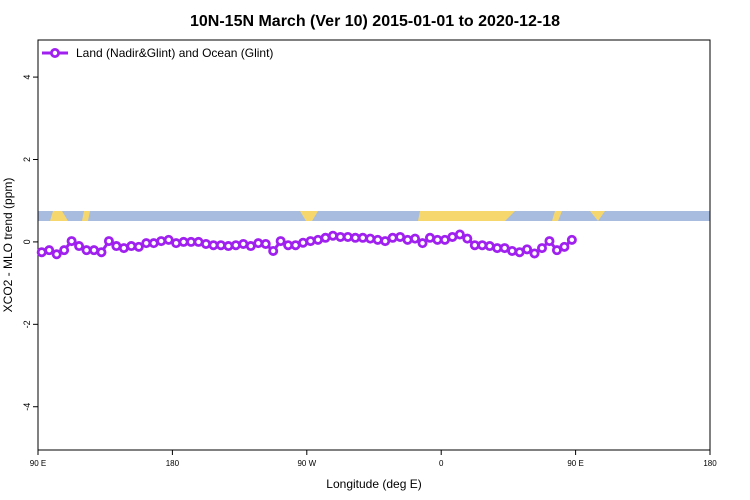 The width and height of the screenshot is (750, 500). Describe the element at coordinates (27, 324) in the screenshot. I see `y-tick-label: -2` at that location.